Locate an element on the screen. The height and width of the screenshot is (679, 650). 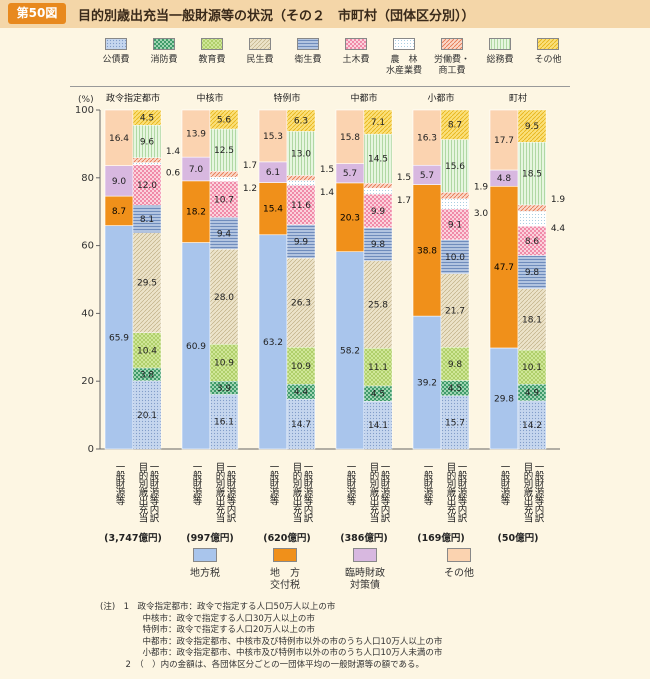
value-right-1-kosai: 16.1 is located at coordinates (224, 423).